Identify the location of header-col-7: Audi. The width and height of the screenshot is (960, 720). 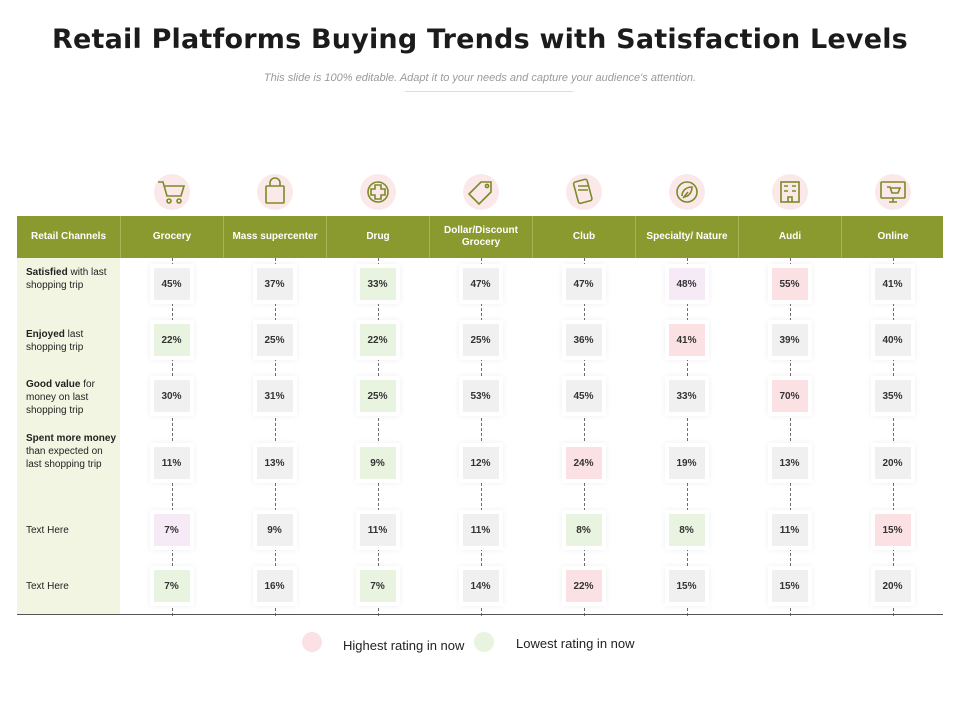
(789, 237).